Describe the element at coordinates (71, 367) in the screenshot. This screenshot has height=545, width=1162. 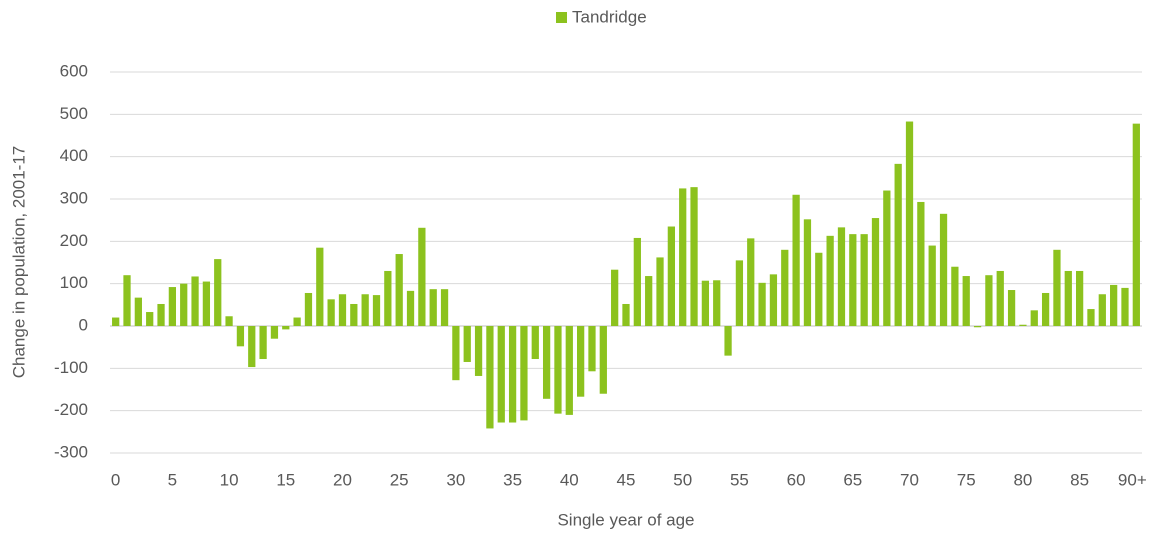
I see `y-tick-label: -100` at that location.